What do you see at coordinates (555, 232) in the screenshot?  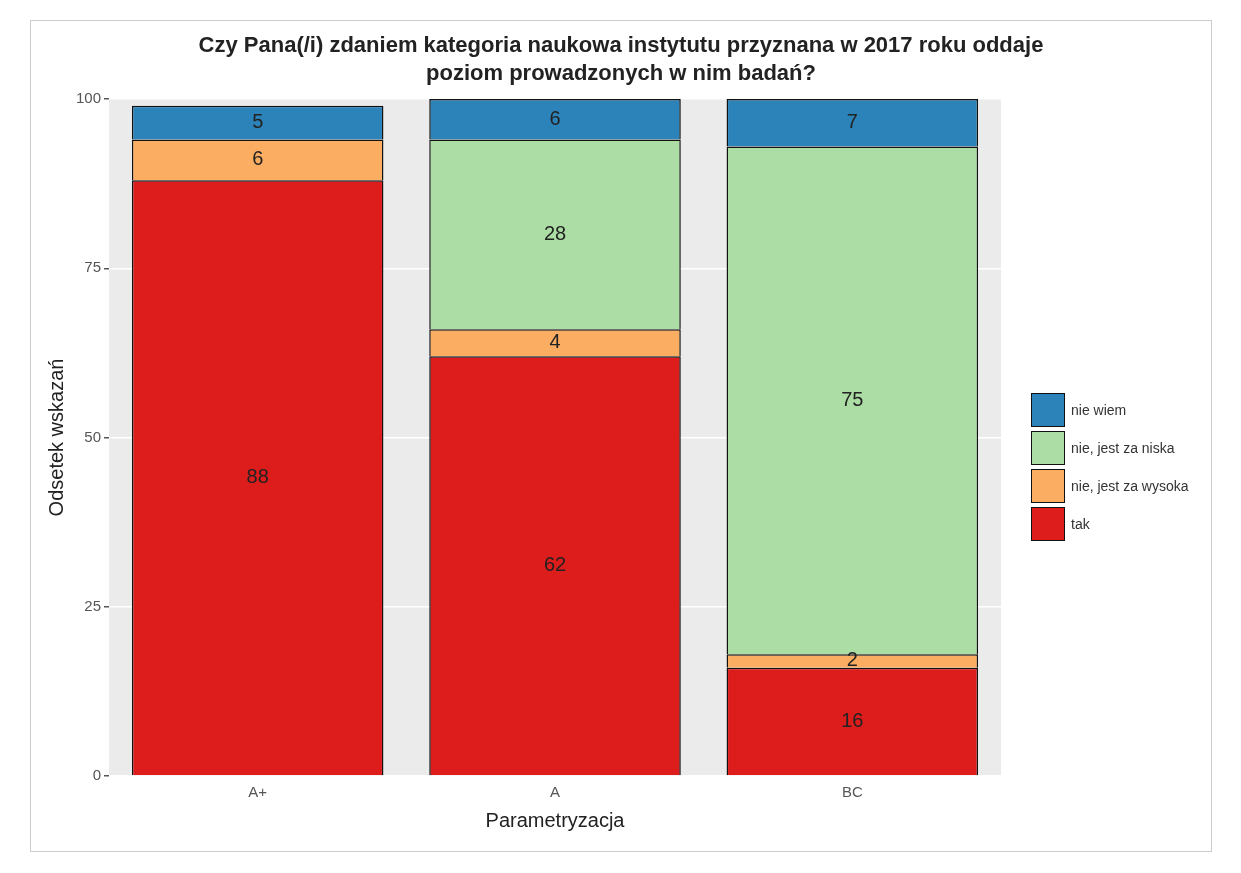 I see `data-label: 28` at bounding box center [555, 232].